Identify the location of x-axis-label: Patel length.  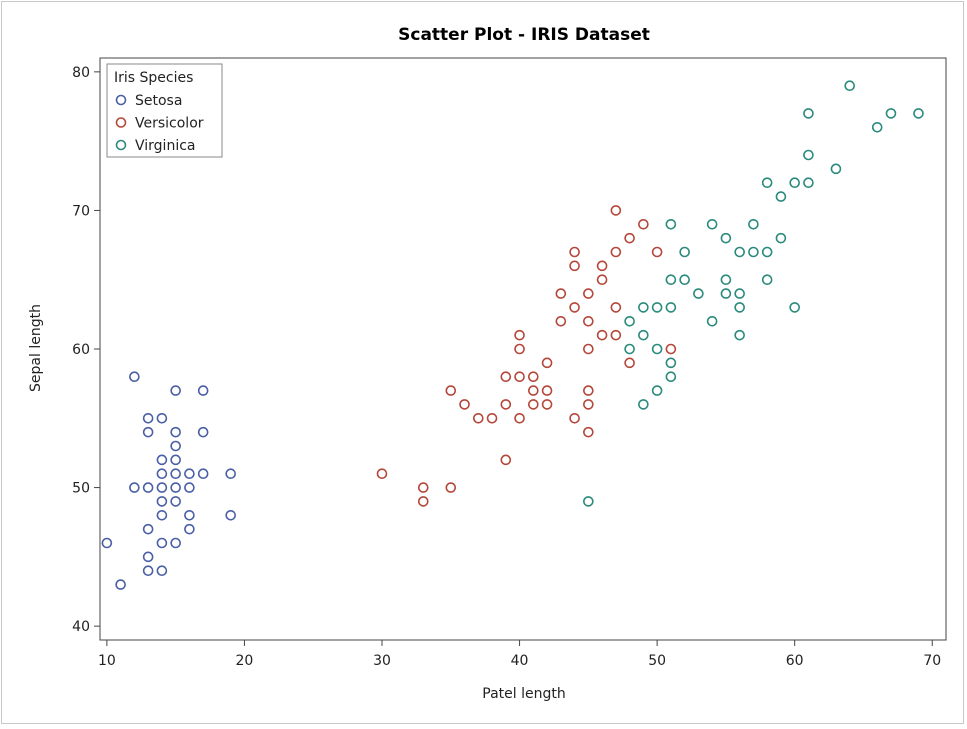
(523, 694).